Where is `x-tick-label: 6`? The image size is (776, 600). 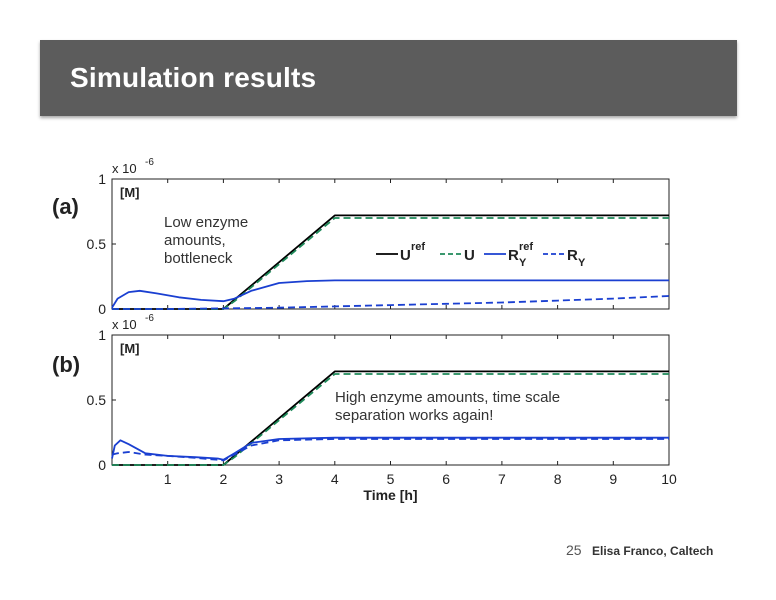
x-tick-label: 6 is located at coordinates (446, 479).